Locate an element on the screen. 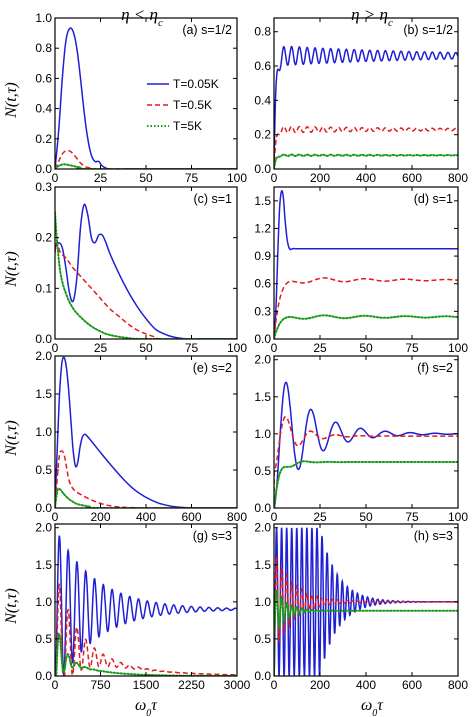 This screenshot has height=717, width=474. panel-label: (a) s=1/2 is located at coordinates (207, 30).